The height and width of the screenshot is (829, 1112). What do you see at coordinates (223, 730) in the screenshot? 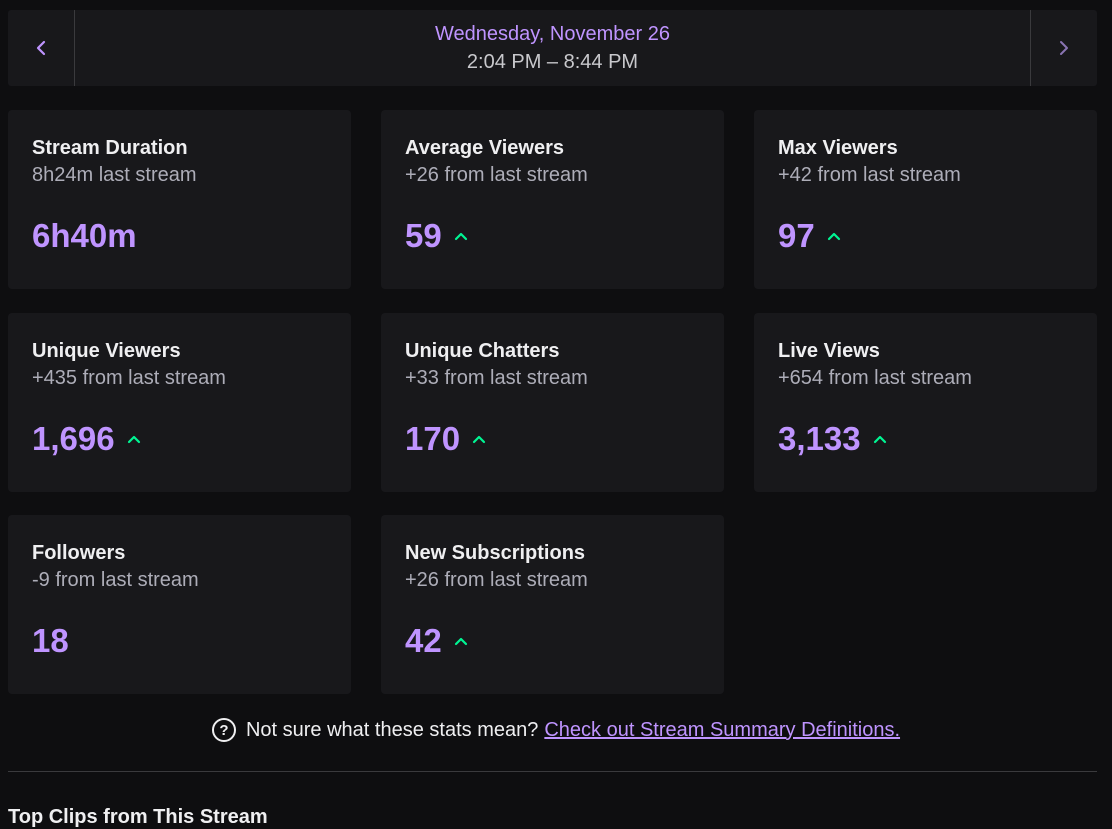
I see `question-circle-icon: ?` at bounding box center [223, 730].